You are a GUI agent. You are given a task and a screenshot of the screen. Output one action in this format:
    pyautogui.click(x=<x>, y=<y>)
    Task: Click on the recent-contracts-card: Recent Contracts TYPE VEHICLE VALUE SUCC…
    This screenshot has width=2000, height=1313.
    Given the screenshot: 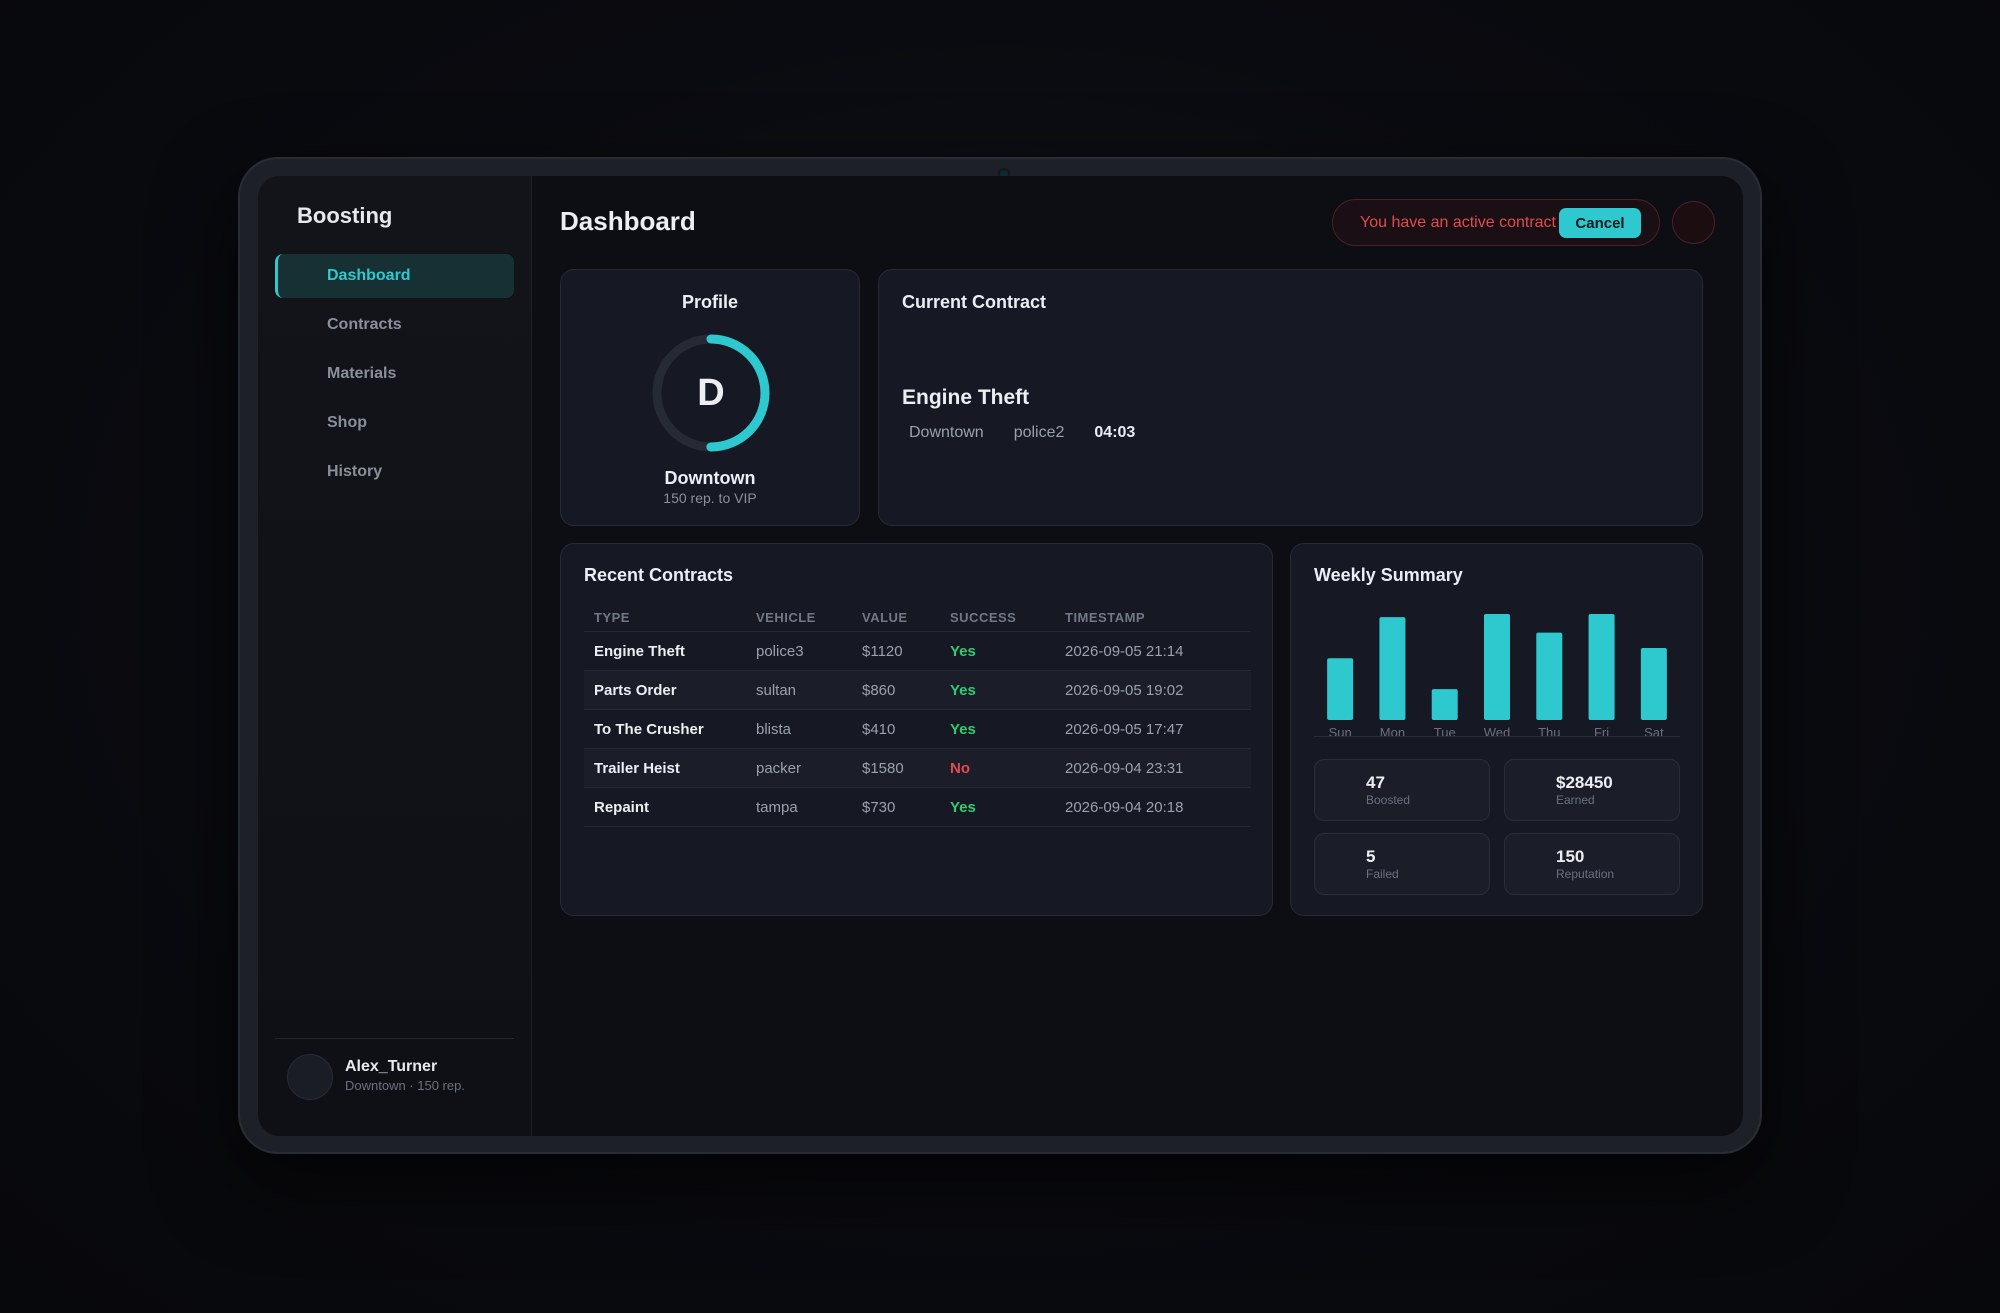 What is the action you would take?
    pyautogui.click(x=916, y=729)
    